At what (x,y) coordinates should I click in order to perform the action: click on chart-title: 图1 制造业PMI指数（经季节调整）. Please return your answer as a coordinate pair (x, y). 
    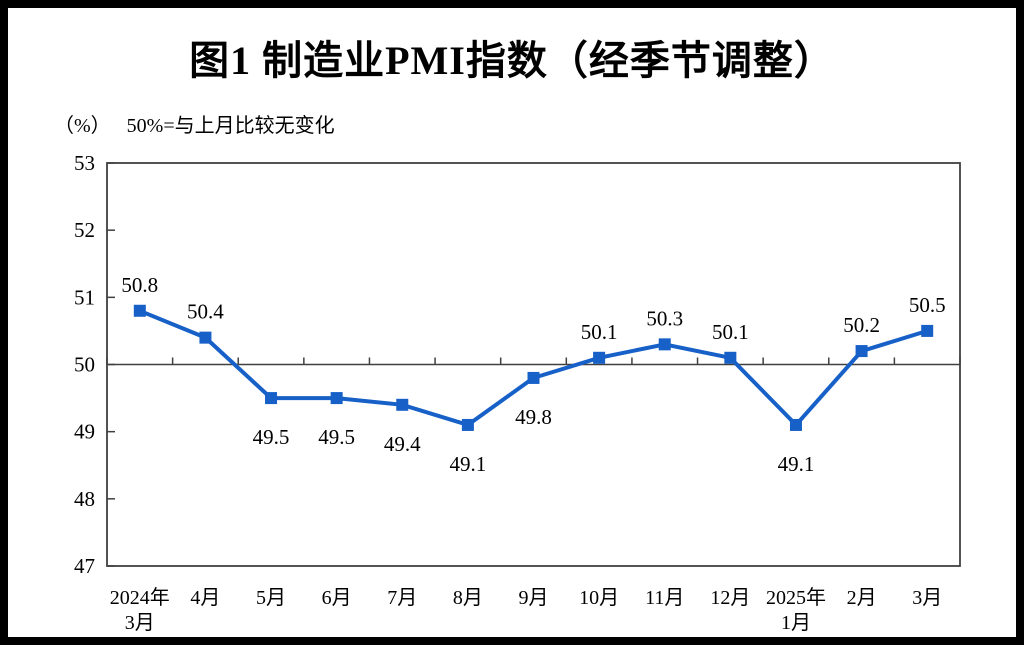
    Looking at the image, I should click on (512, 60).